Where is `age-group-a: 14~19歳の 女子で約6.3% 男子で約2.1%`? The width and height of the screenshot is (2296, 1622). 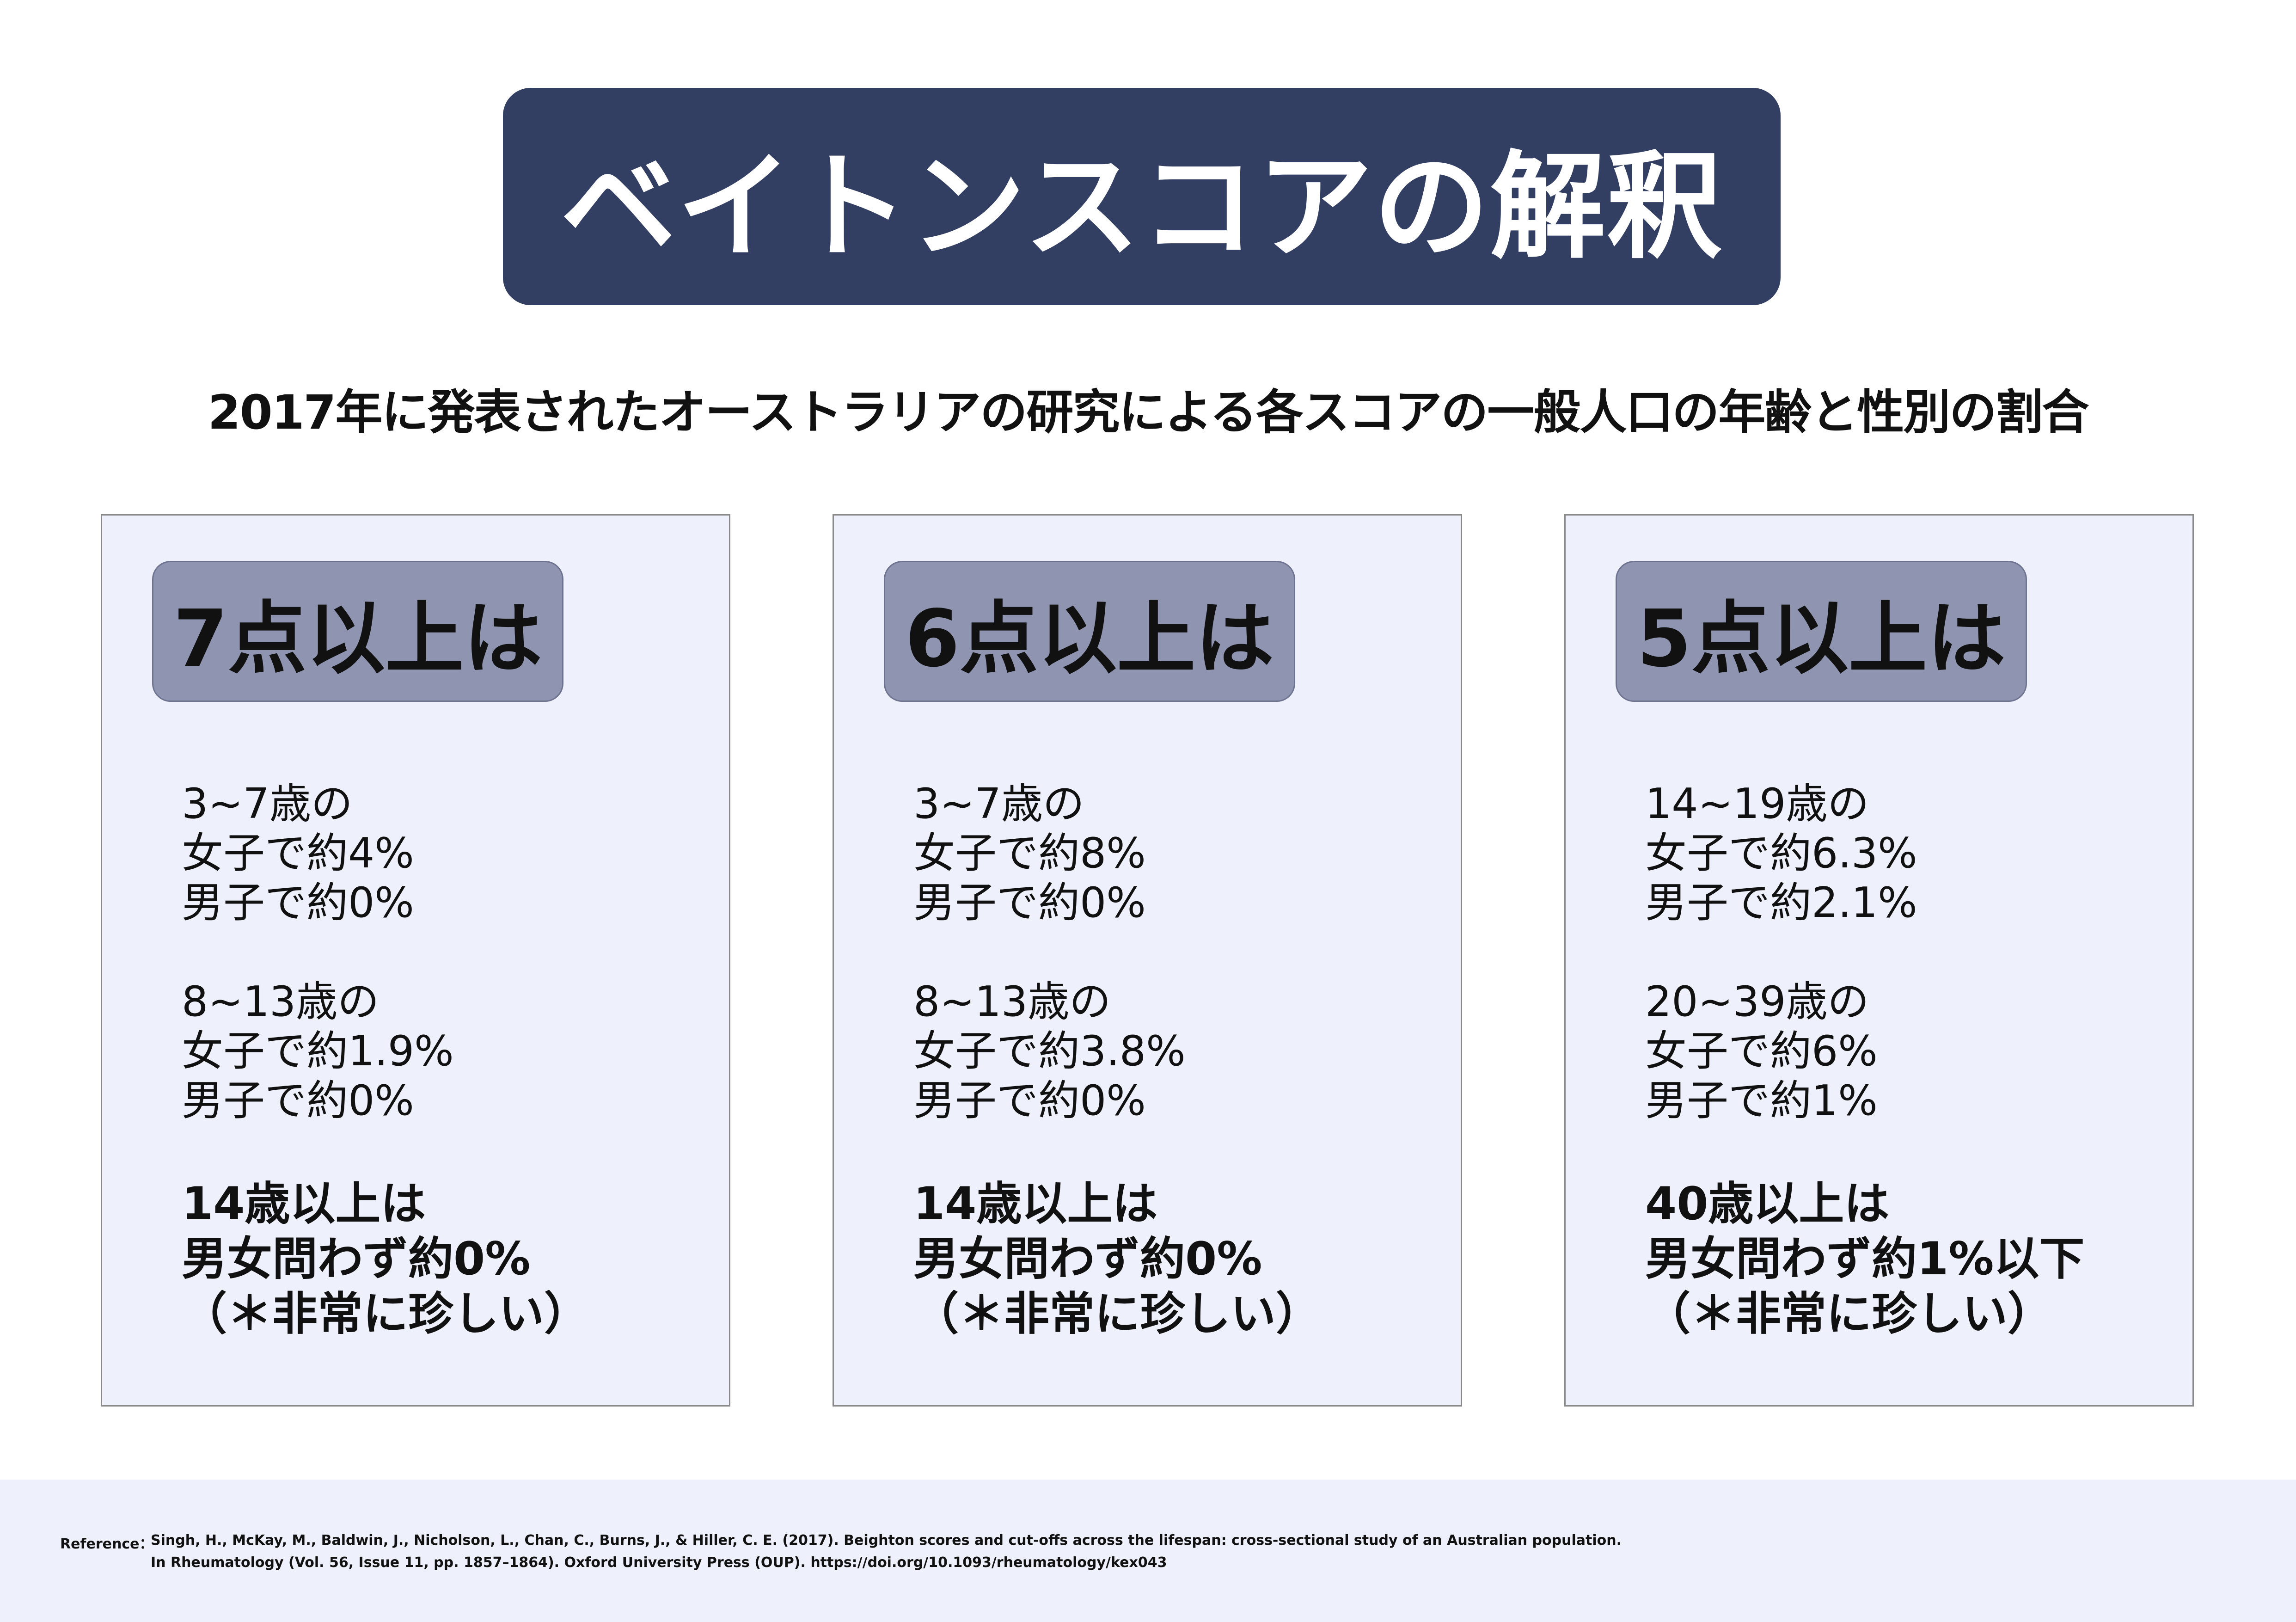 age-group-a: 14~19歳の 女子で約6.3% 男子で約2.1% is located at coordinates (1781, 854).